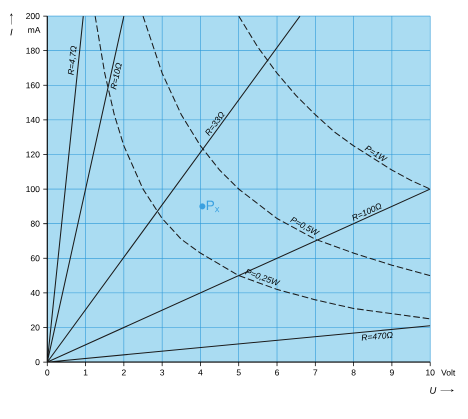  Describe the element at coordinates (35, 327) in the screenshot. I see `y-tick-label: 20` at that location.